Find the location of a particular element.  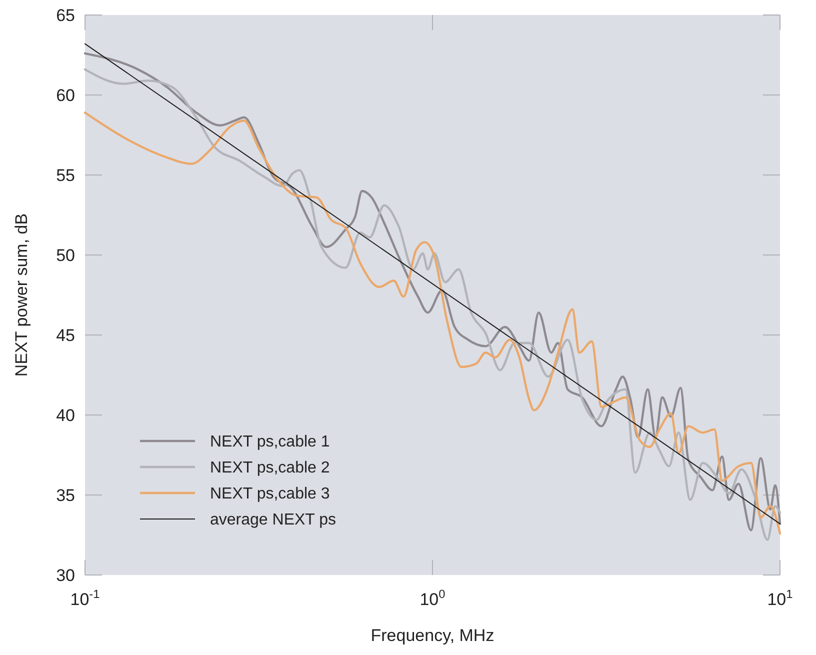

legend-label: average NEXT ps is located at coordinates (273, 520).